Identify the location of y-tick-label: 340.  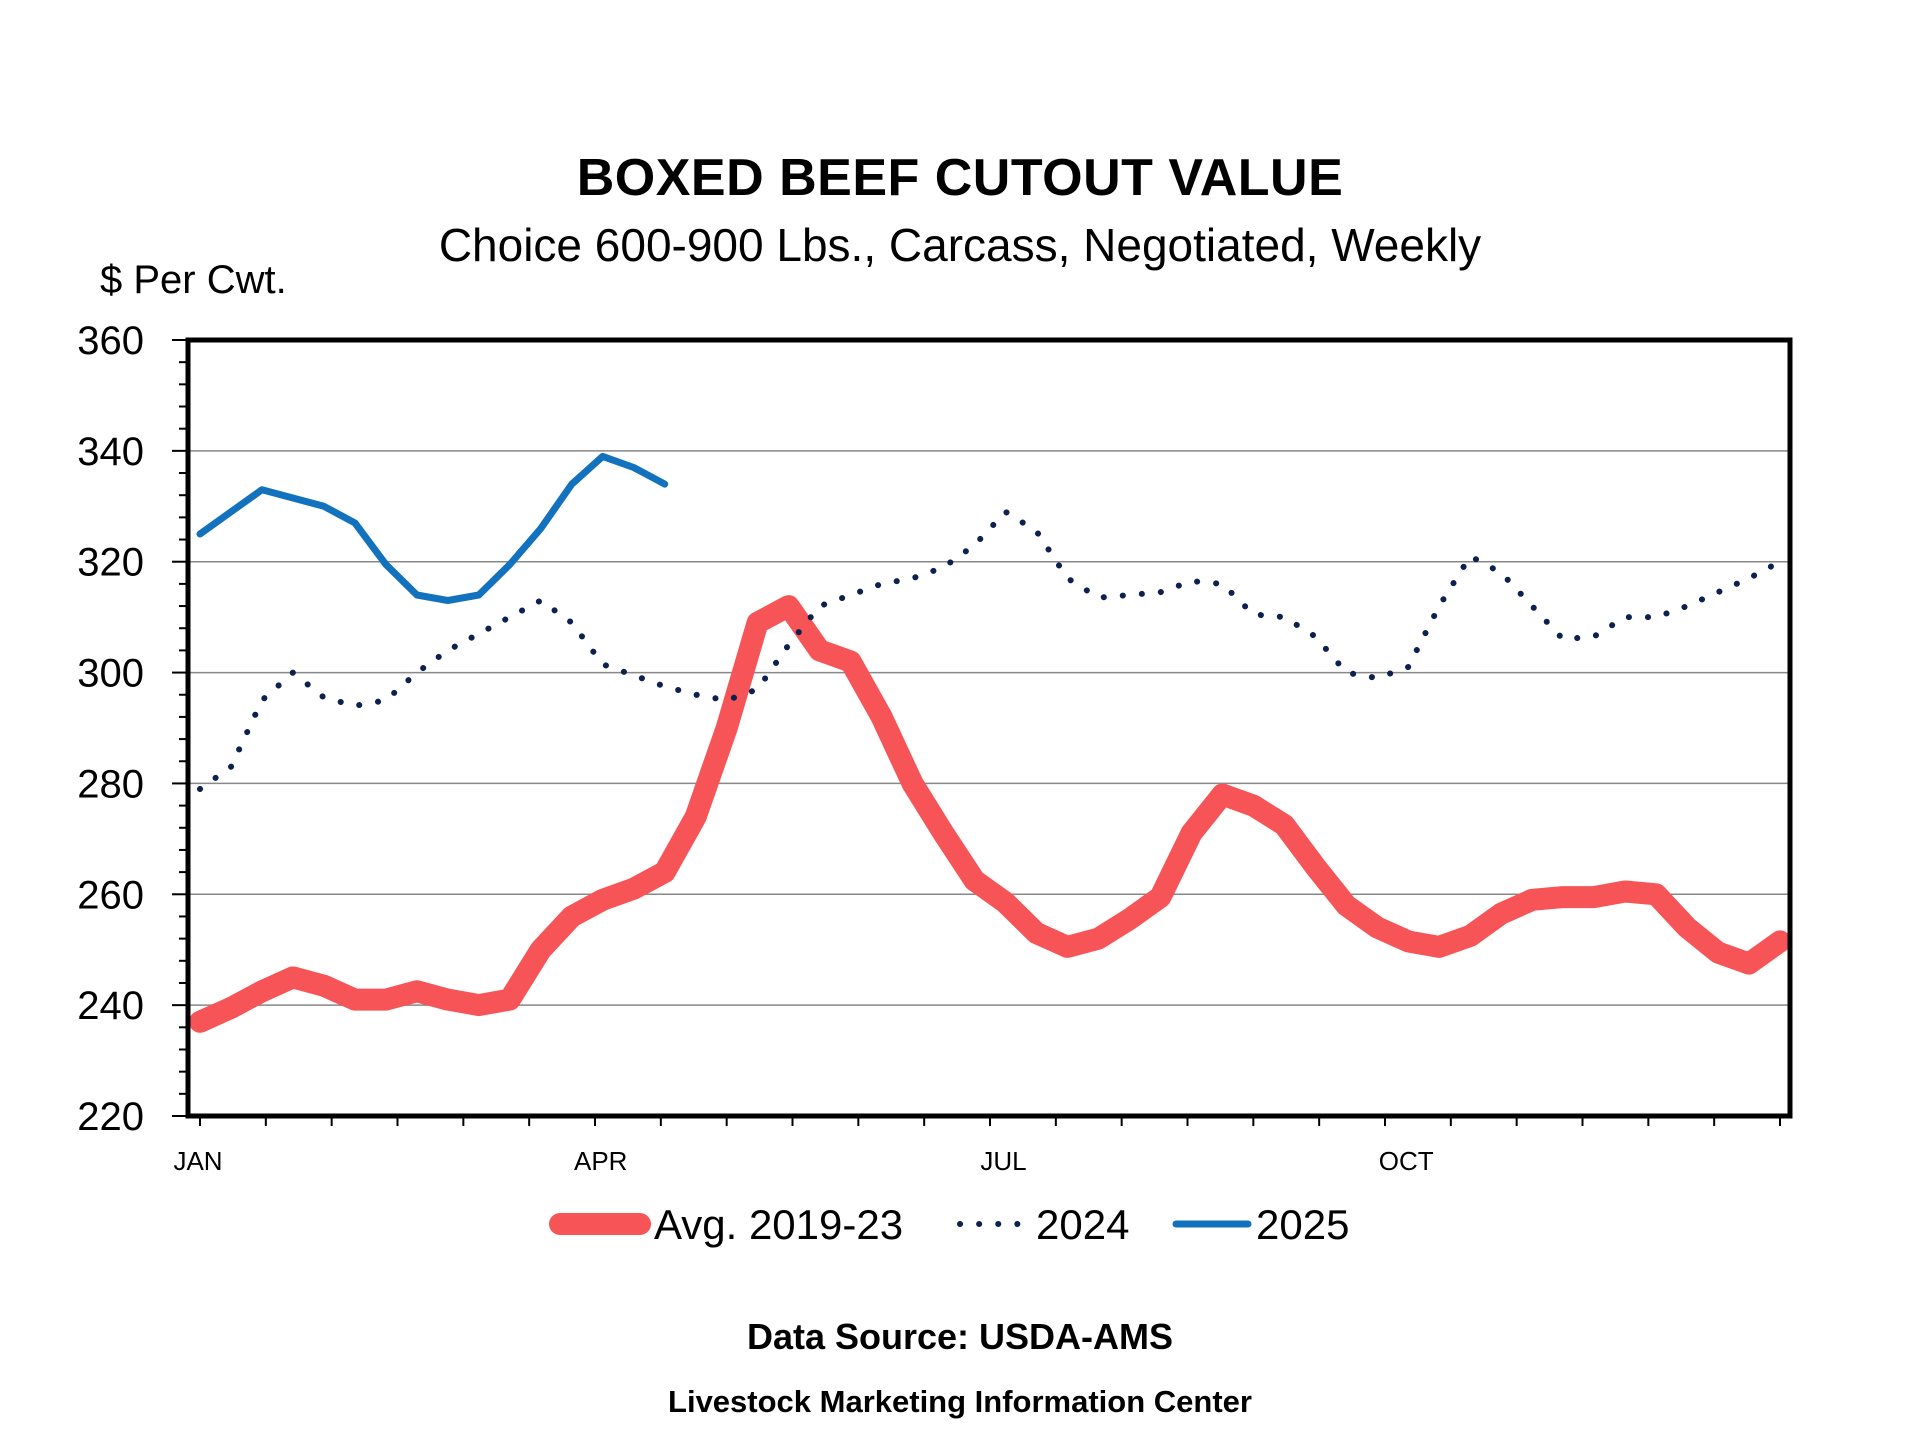
(110, 452).